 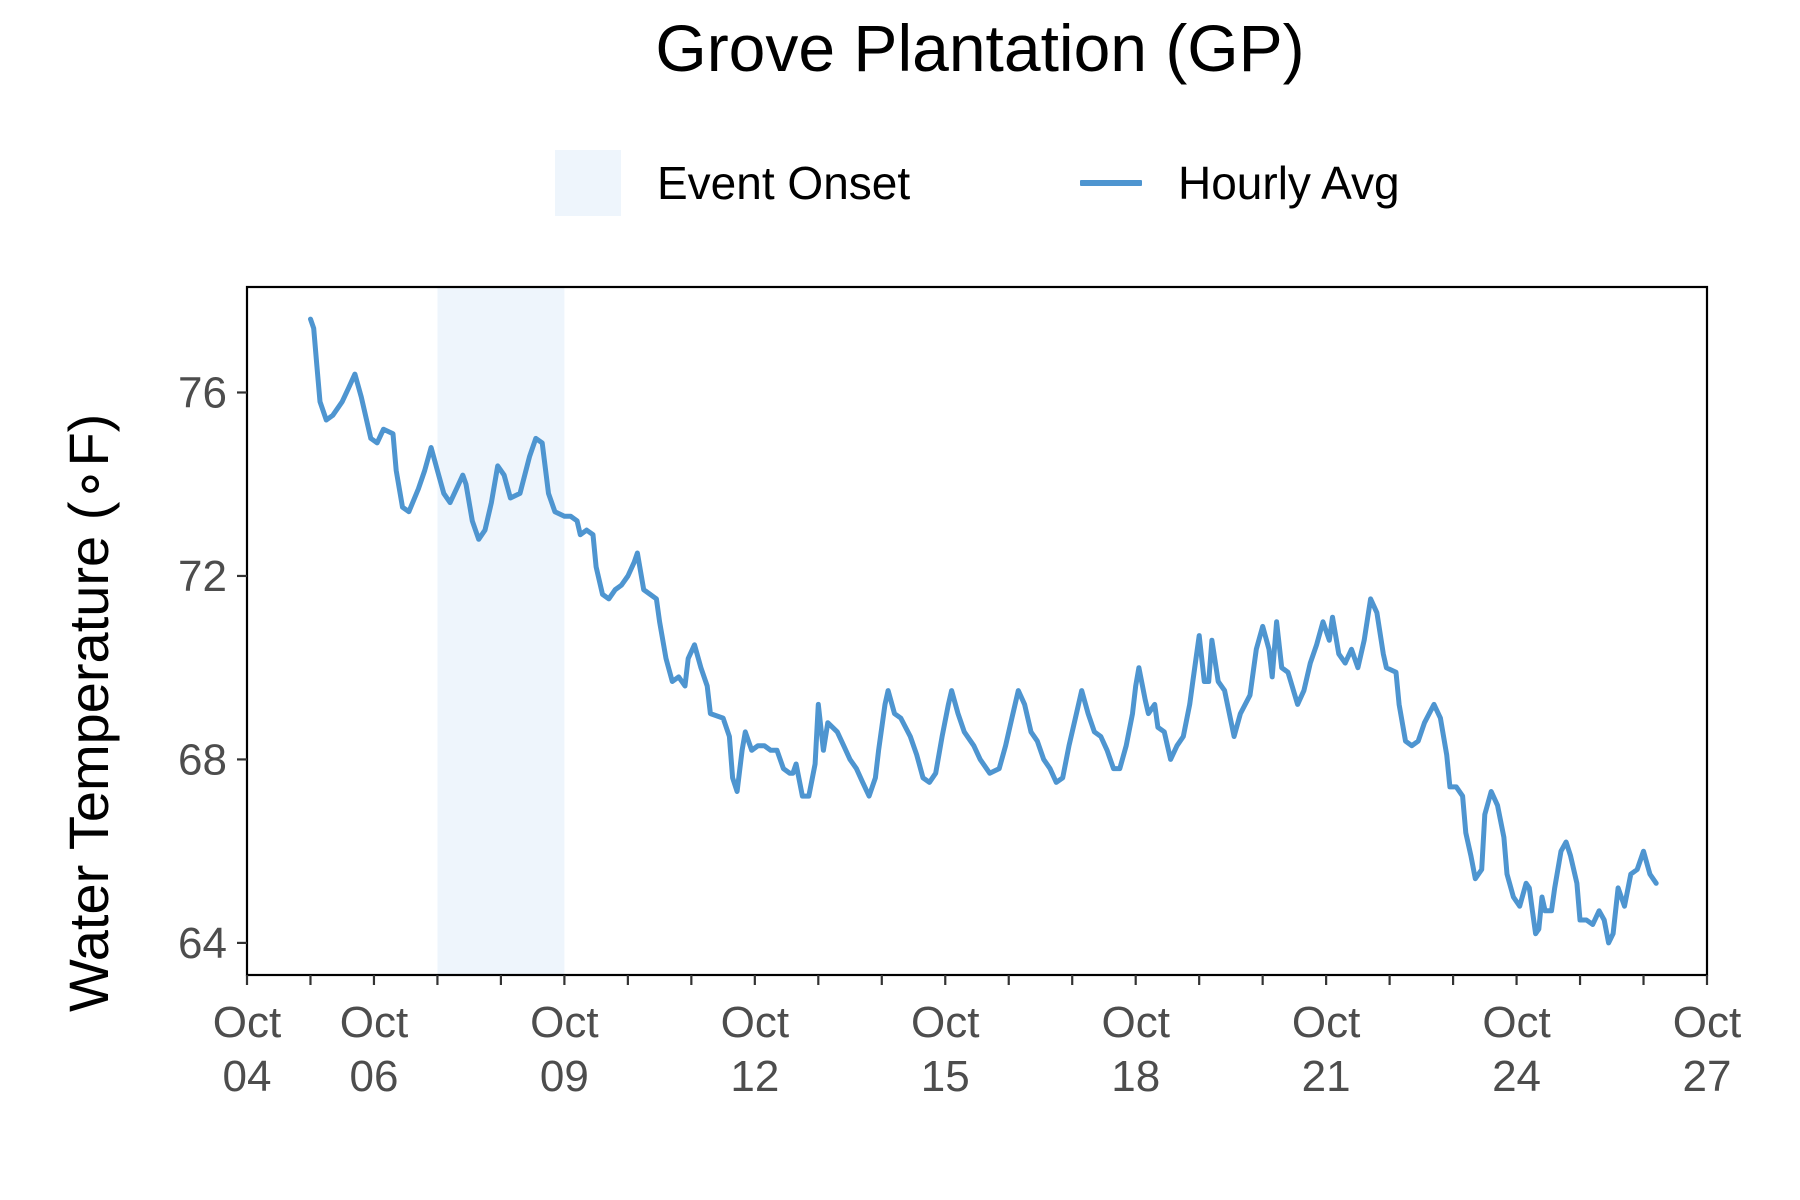 I want to click on x-tick-label: Oct 12, so click(x=755, y=1049).